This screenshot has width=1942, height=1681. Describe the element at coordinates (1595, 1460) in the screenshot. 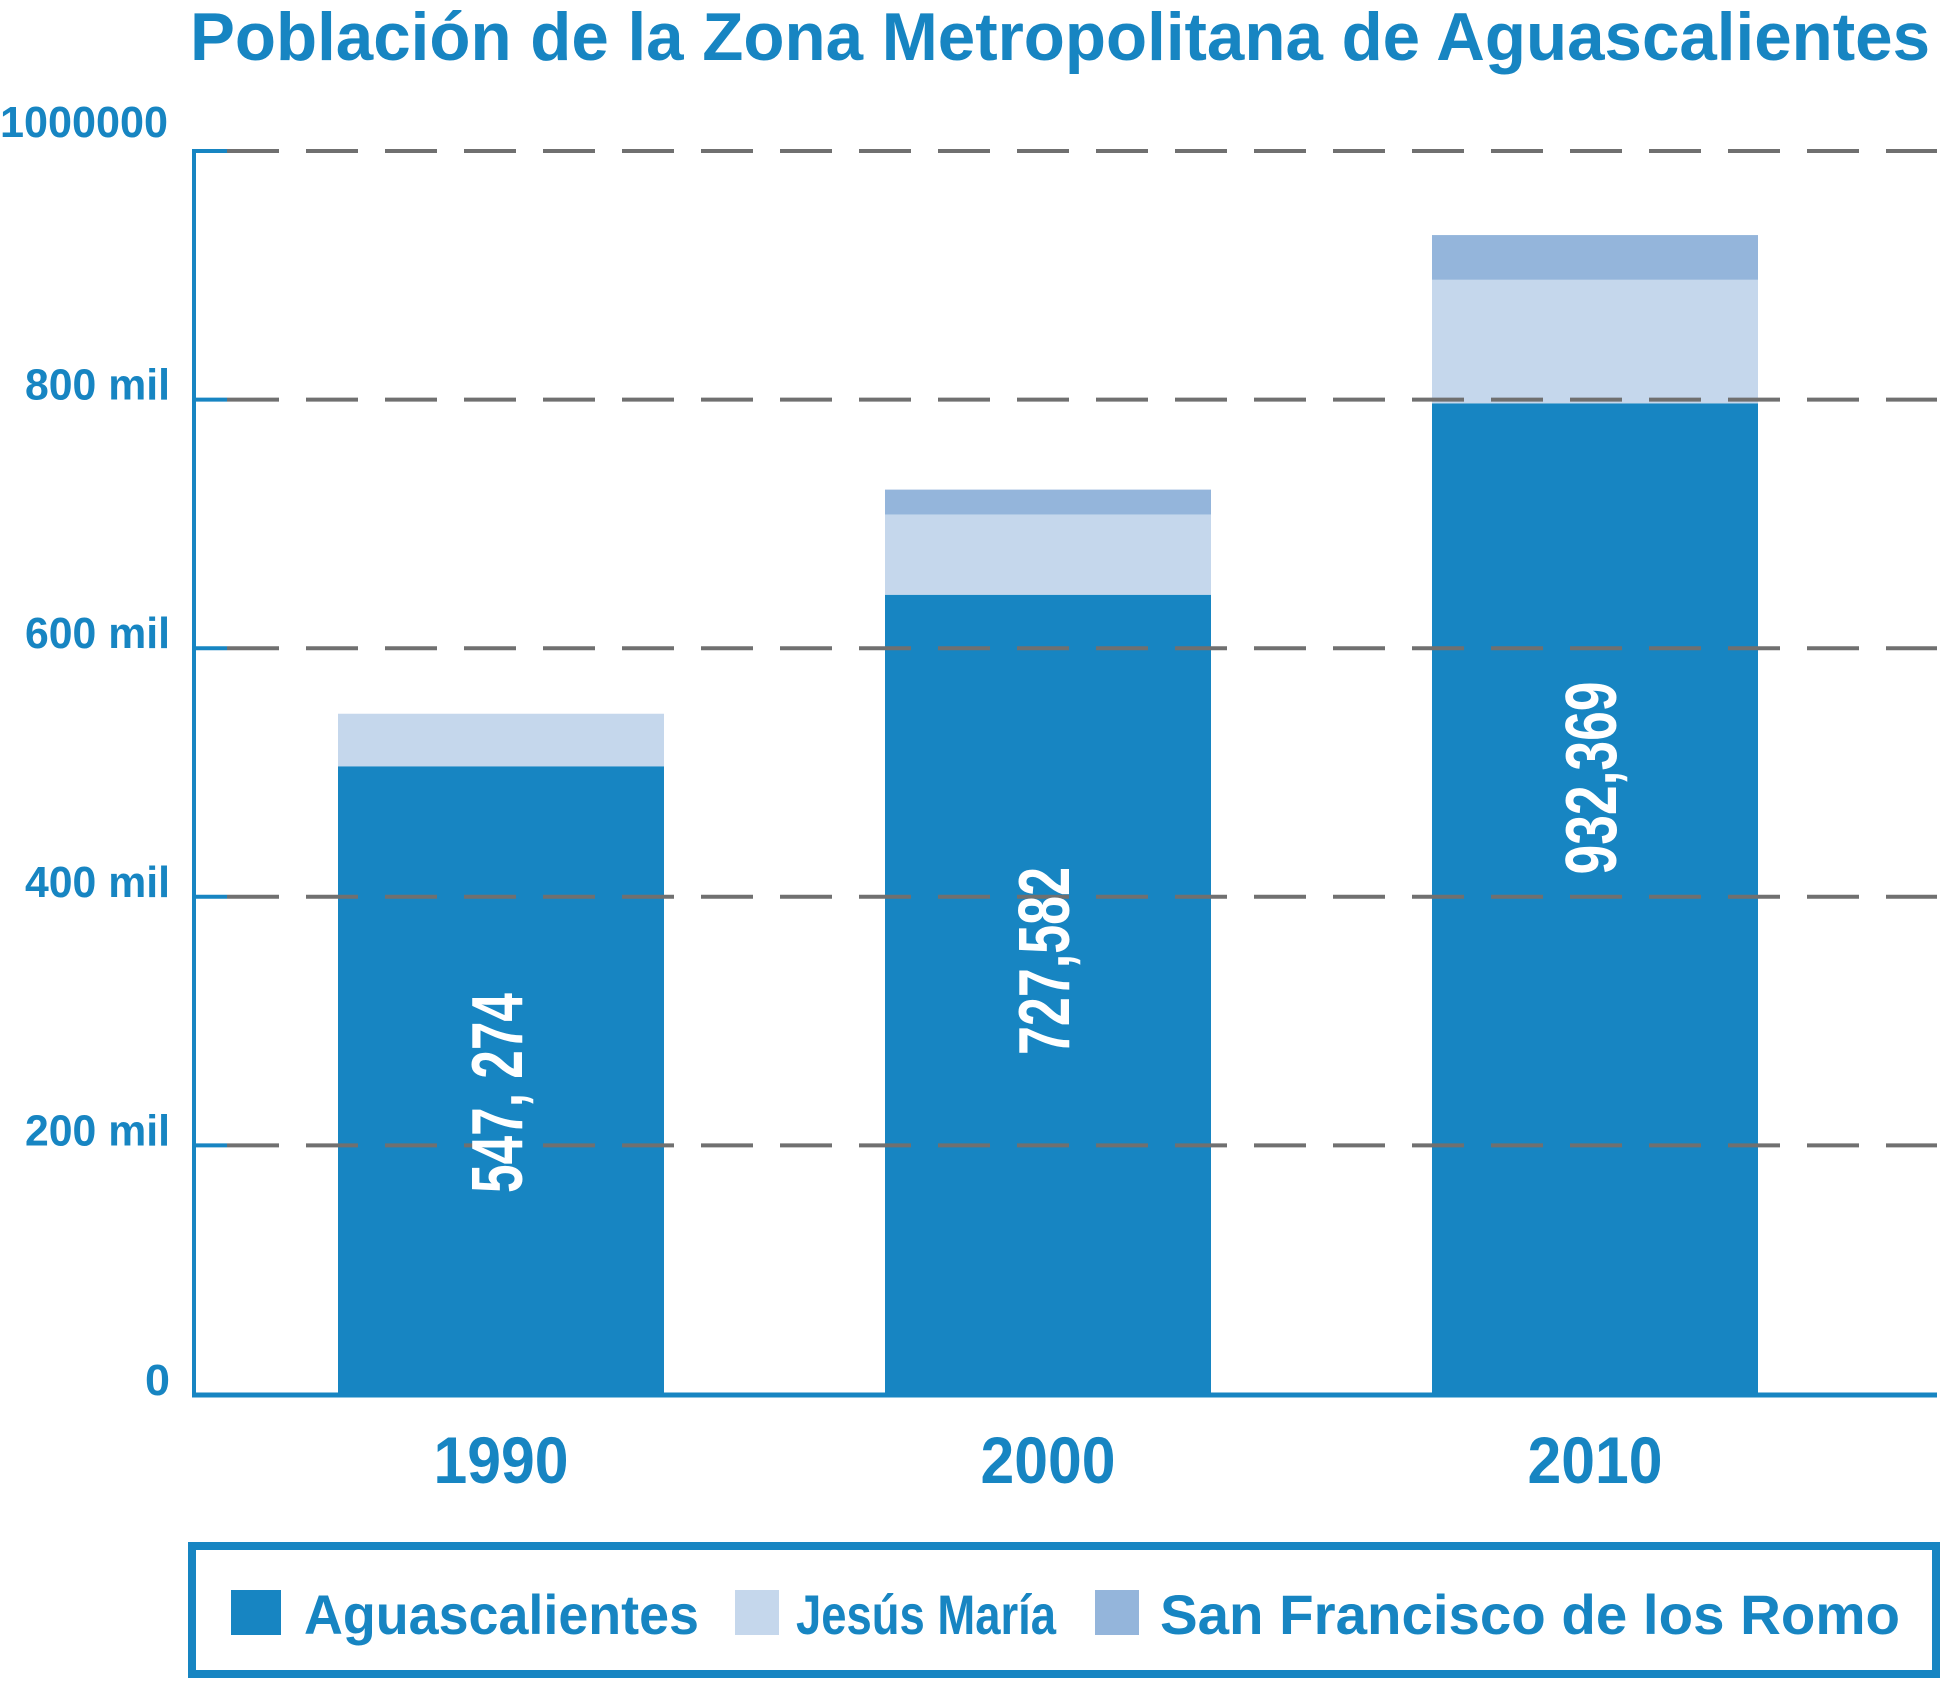

I see `x-tick-label: 2010` at that location.